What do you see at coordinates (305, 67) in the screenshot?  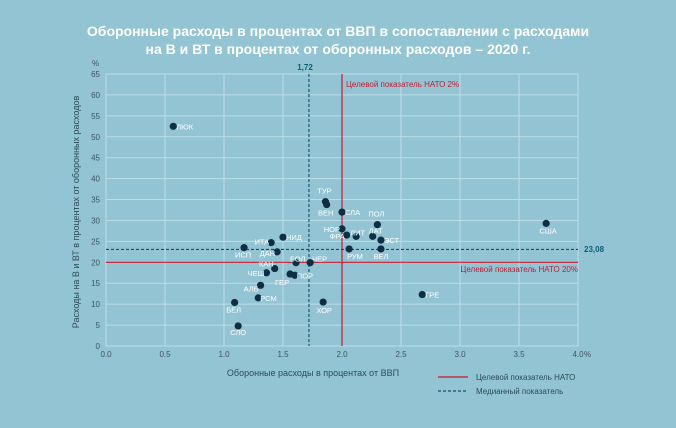 I see `median-x-annotation: 1,72` at bounding box center [305, 67].